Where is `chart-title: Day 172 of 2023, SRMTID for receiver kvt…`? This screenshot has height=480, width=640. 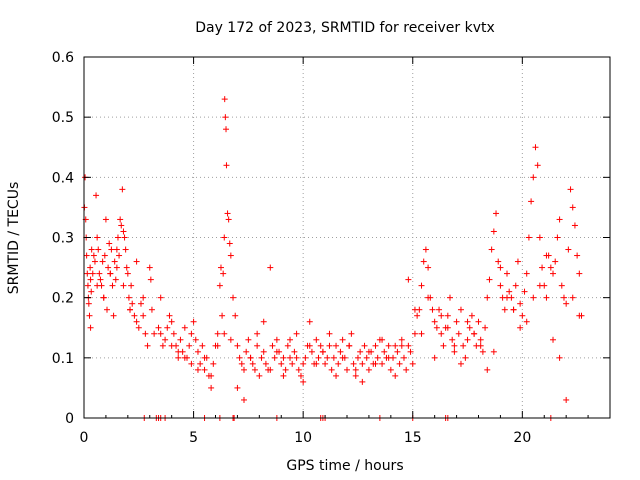
chart-title: Day 172 of 2023, SRMTID for receiver kvt… is located at coordinates (345, 28).